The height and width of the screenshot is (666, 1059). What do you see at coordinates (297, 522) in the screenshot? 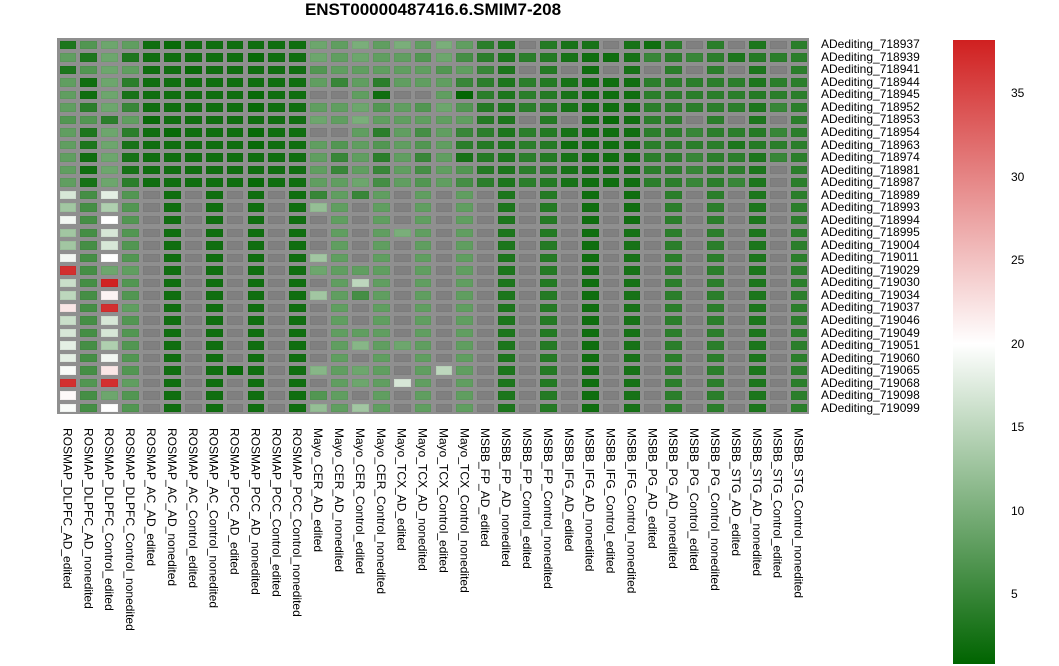
I see `column-label: ROSMAP_PCC_Control_nonedited` at bounding box center [297, 522].